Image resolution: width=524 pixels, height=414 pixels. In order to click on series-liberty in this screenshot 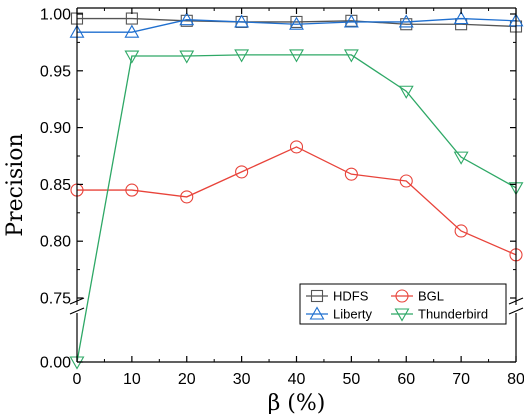, I will do `click(296, 24)`.